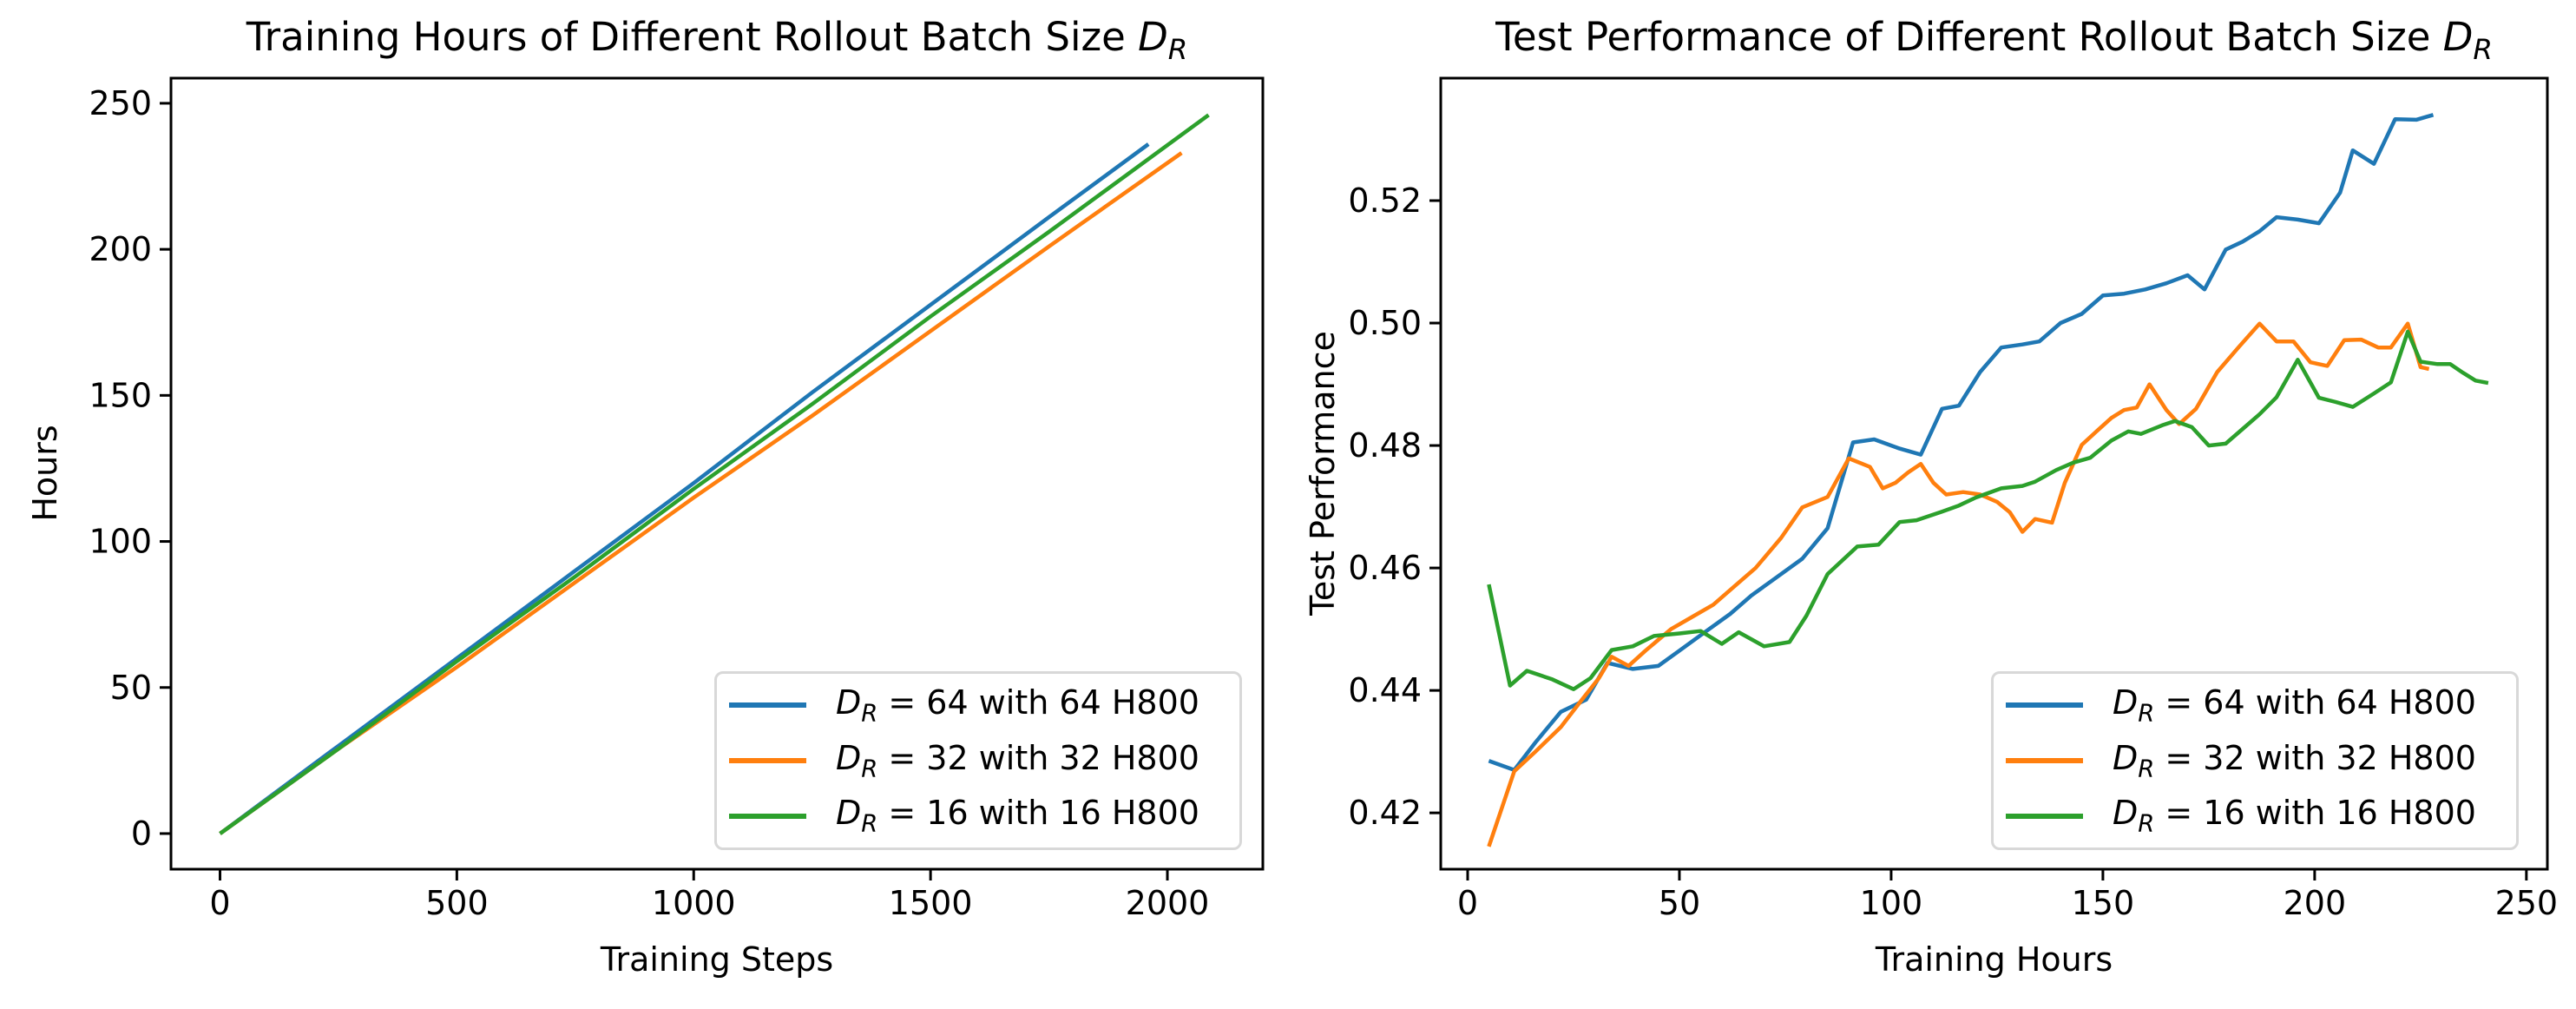  Describe the element at coordinates (1385, 568) in the screenshot. I see `y-tick-label: 0.46` at that location.